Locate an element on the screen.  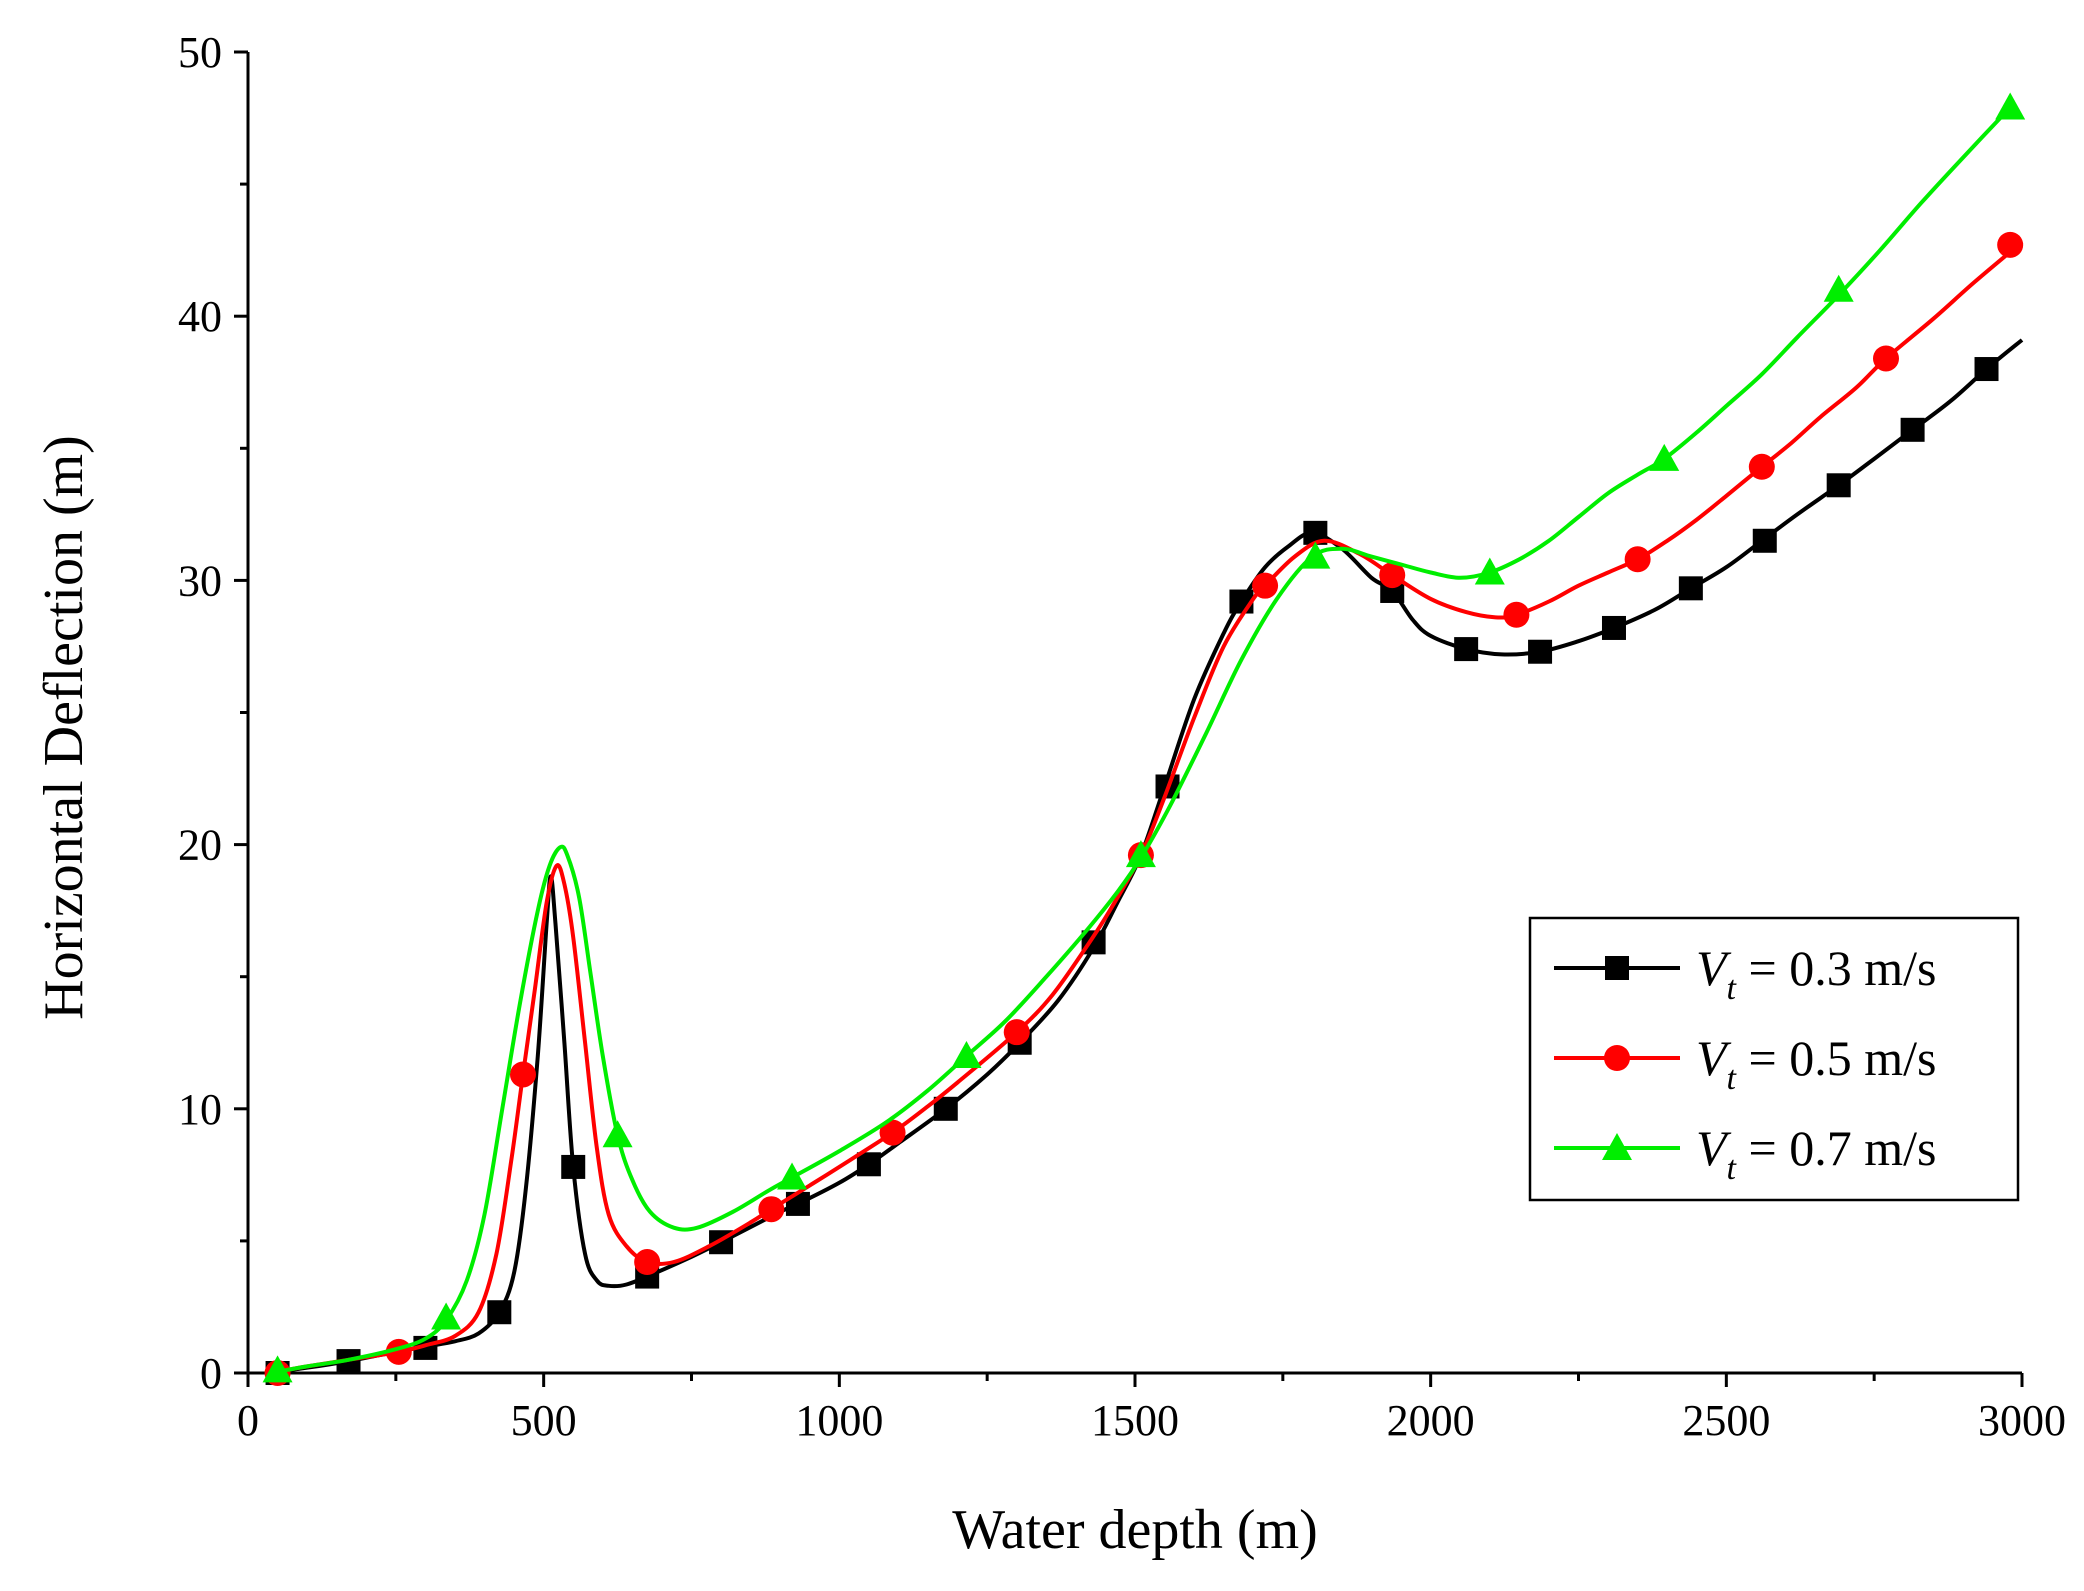
x-tick-label: 1500 is located at coordinates (1135, 1420).